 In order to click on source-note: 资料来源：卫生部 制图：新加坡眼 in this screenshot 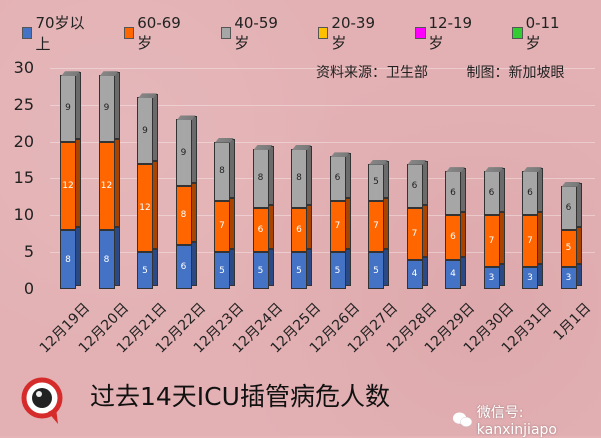, I will do `click(457, 72)`.